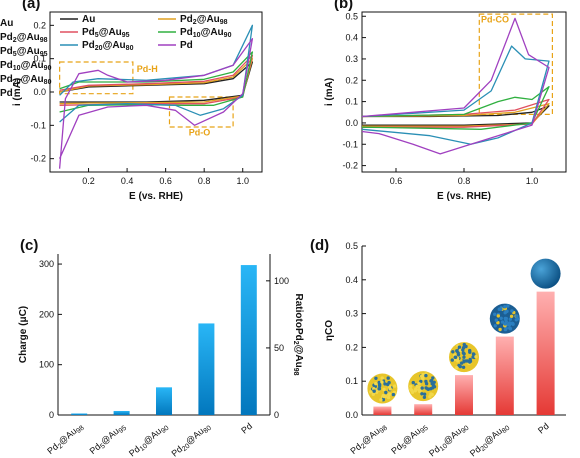 This screenshot has width=580, height=458. What do you see at coordinates (464, 181) in the screenshot?
I see `x-tick-label: 0.8` at bounding box center [464, 181].